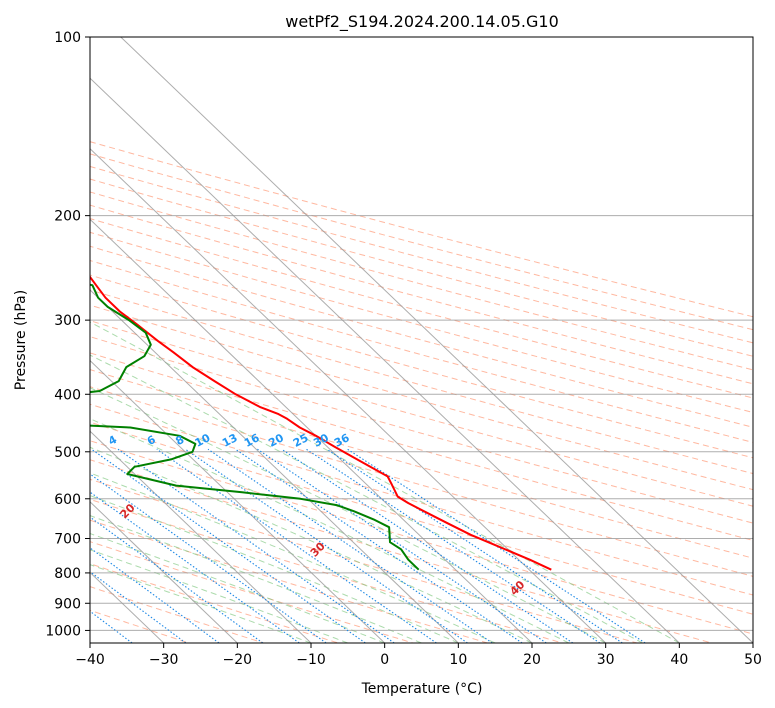 Image resolution: width=775 pixels, height=708 pixels. What do you see at coordinates (384, 660) in the screenshot?
I see `x-tick-label: 0` at bounding box center [384, 660].